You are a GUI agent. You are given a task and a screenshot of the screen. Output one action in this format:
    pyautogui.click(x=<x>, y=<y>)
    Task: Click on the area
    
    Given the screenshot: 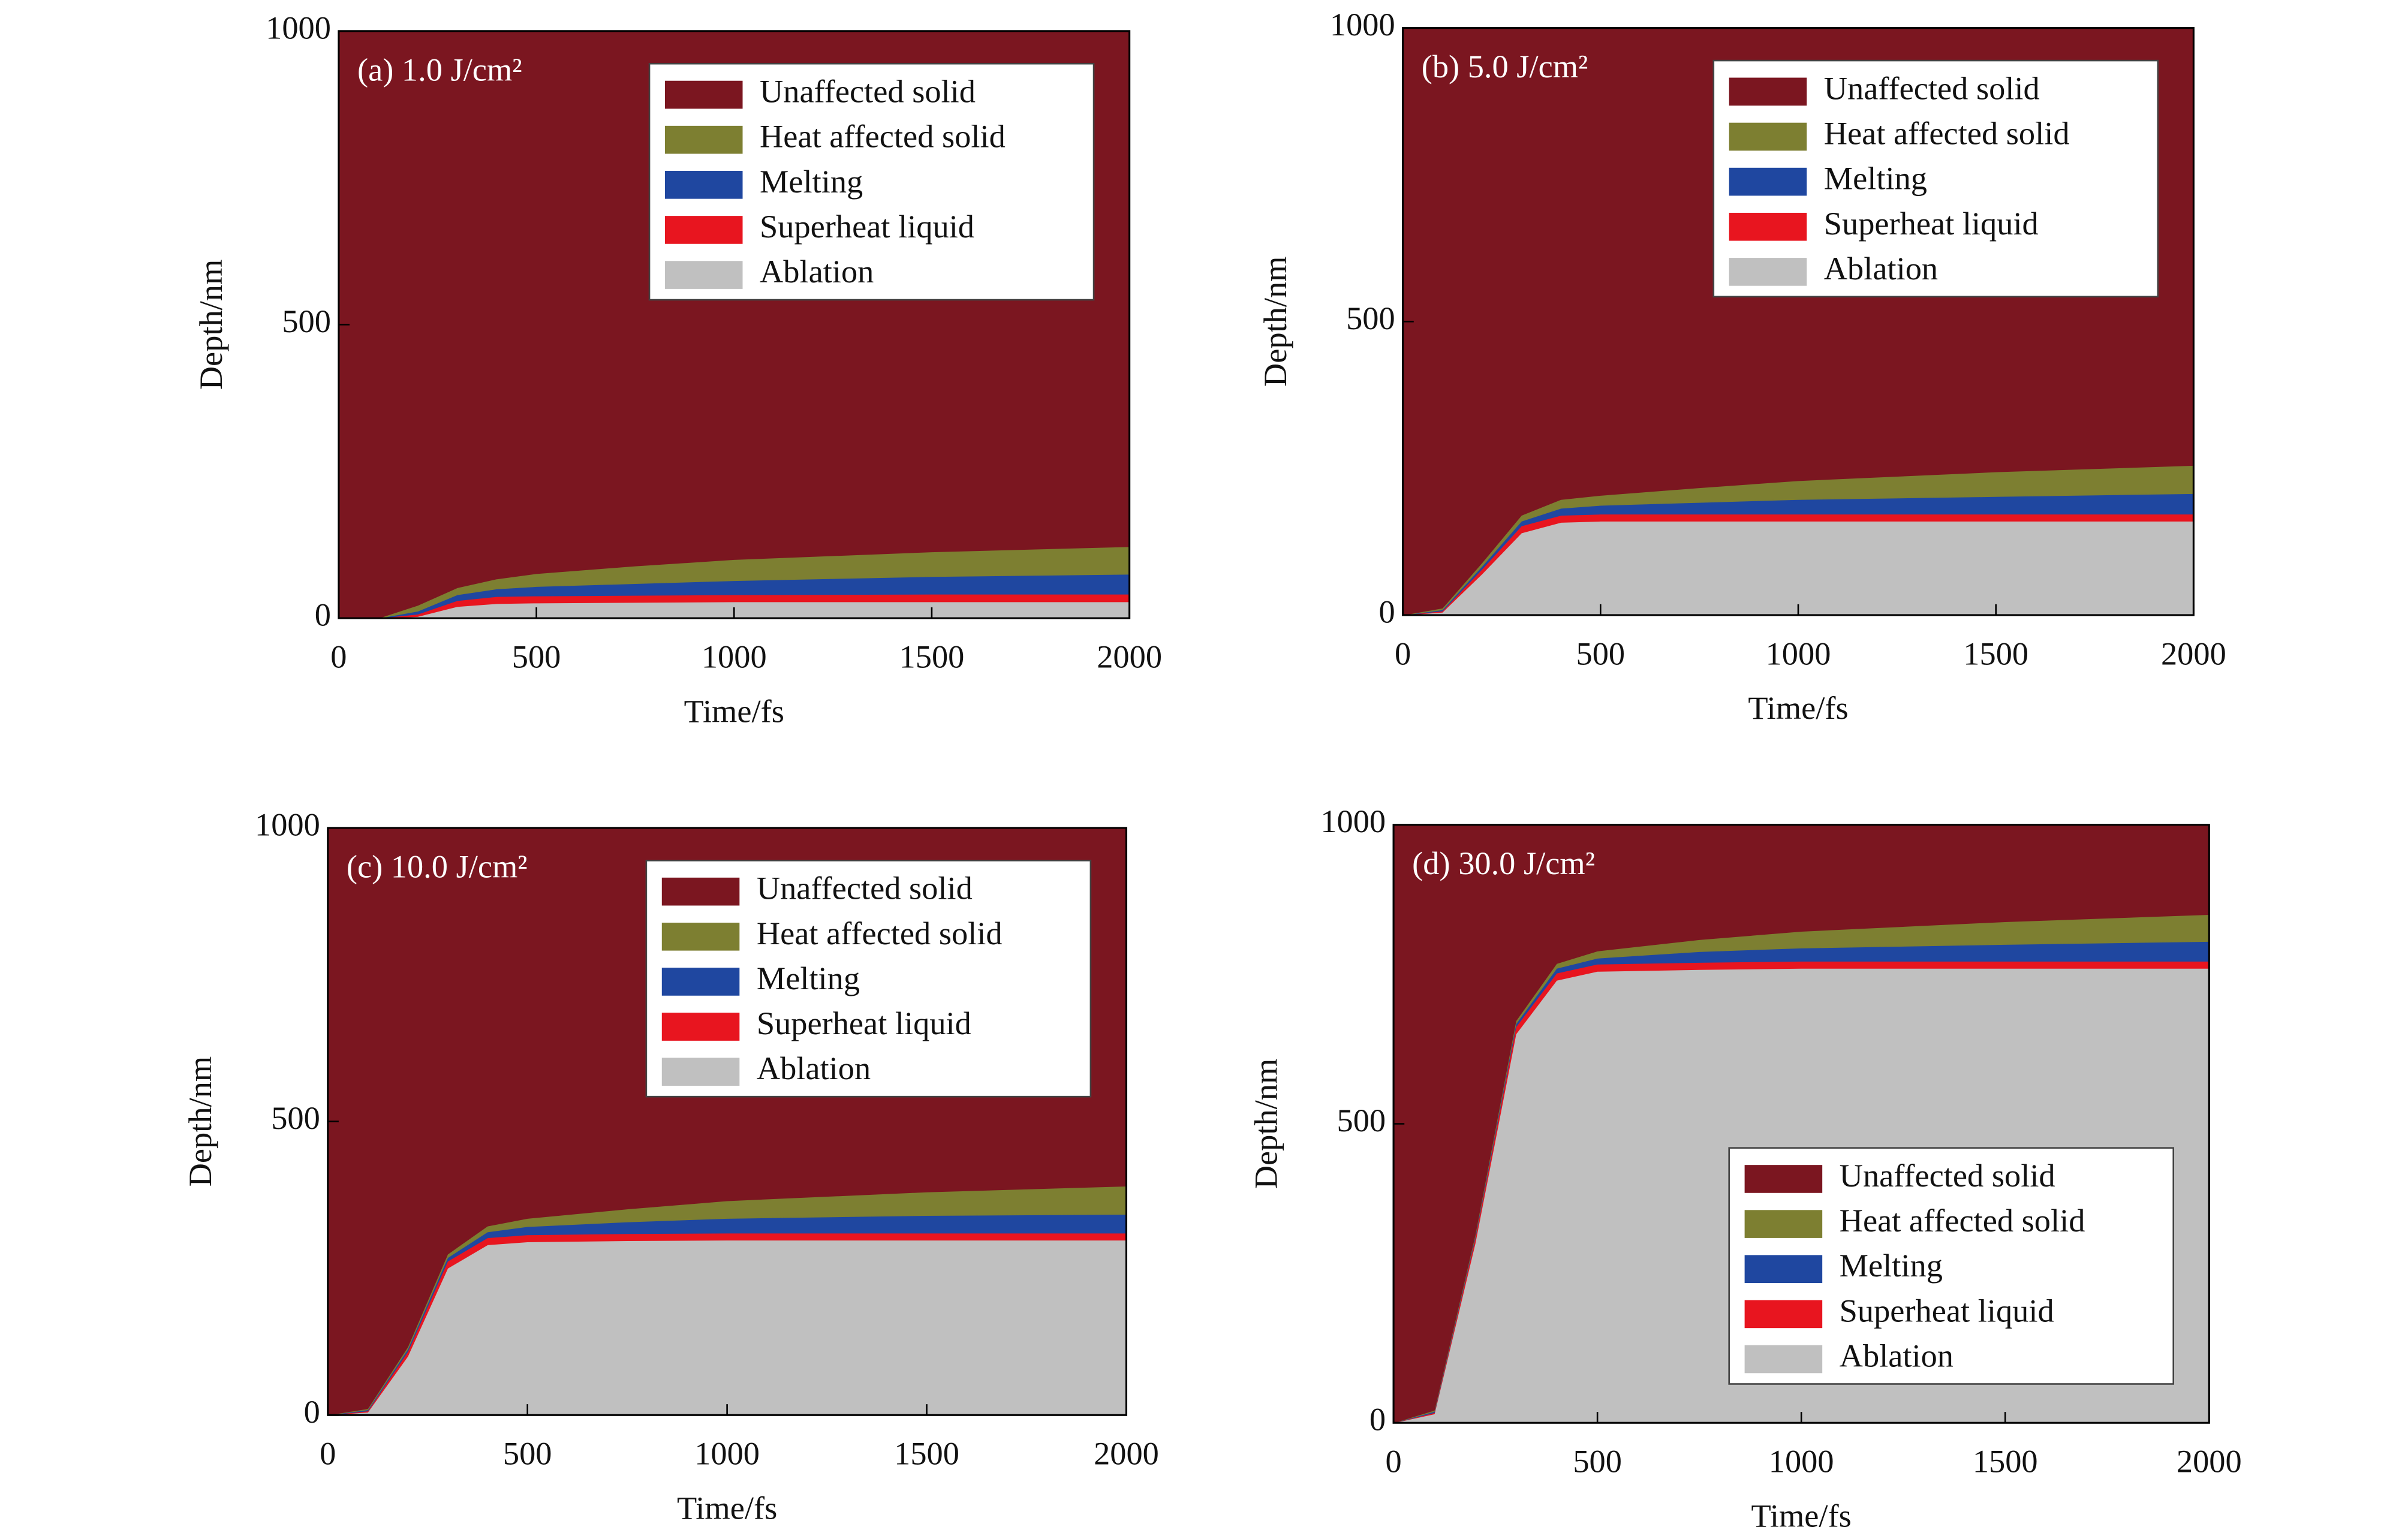 What is the action you would take?
    pyautogui.click(x=1798, y=568)
    